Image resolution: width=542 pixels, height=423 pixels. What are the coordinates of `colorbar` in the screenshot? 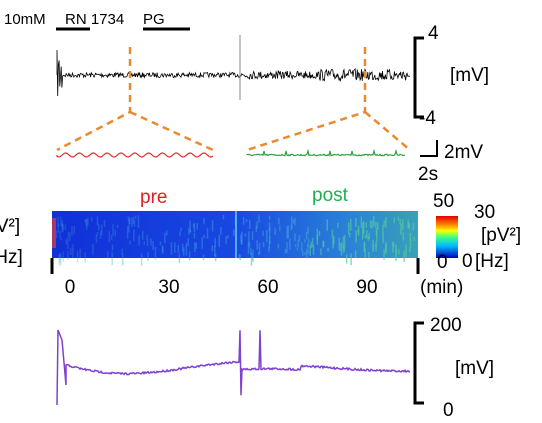 It's located at (447, 237).